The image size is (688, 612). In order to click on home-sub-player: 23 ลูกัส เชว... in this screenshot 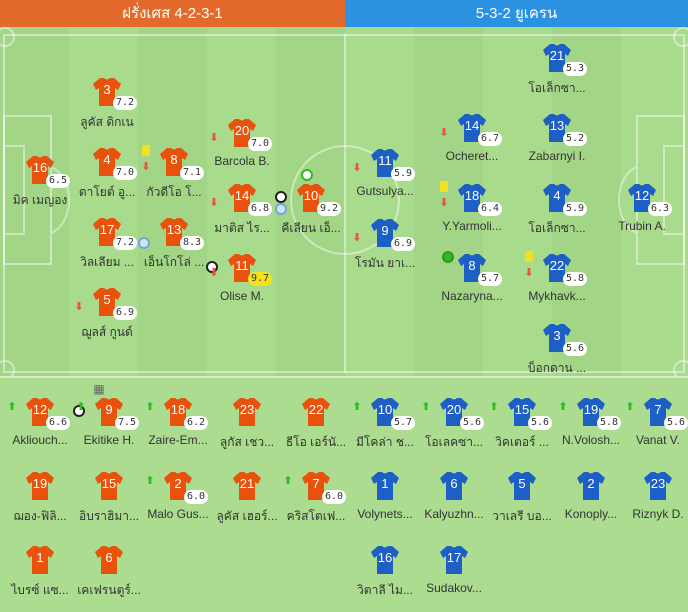, I will do `click(247, 427)`.